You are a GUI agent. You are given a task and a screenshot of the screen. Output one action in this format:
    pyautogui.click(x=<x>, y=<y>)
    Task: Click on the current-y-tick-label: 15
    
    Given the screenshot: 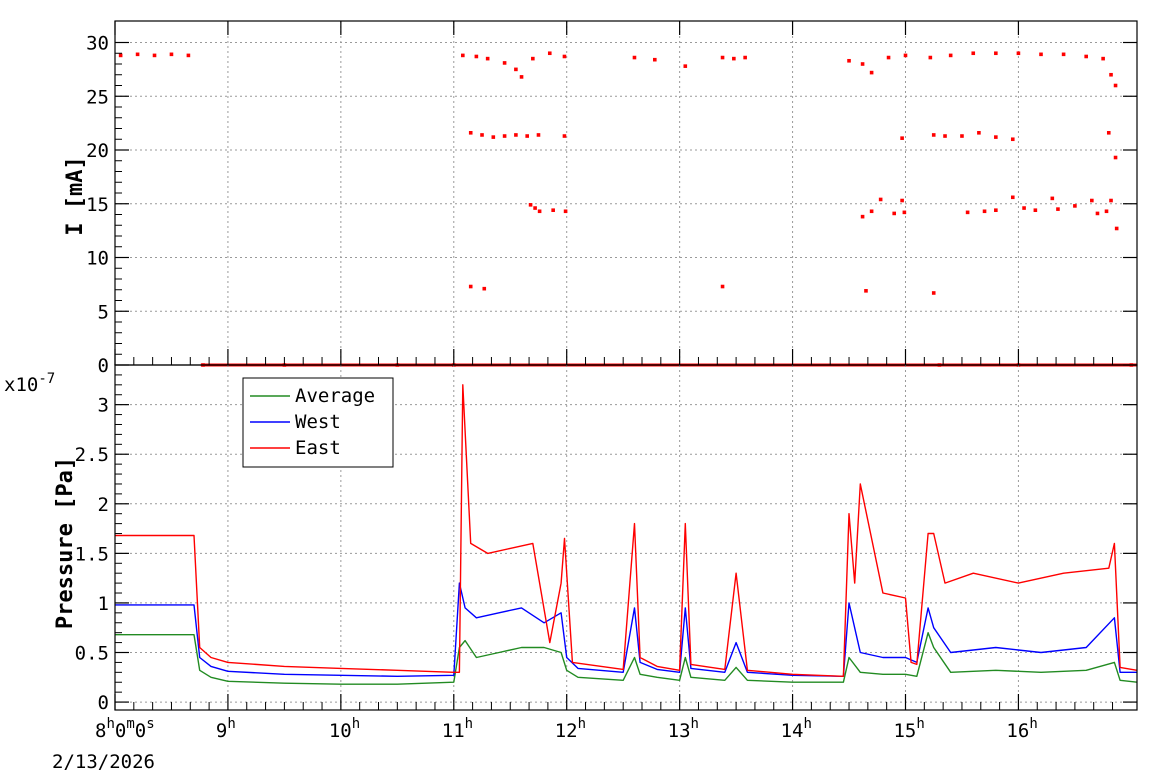 What is the action you would take?
    pyautogui.click(x=97, y=205)
    